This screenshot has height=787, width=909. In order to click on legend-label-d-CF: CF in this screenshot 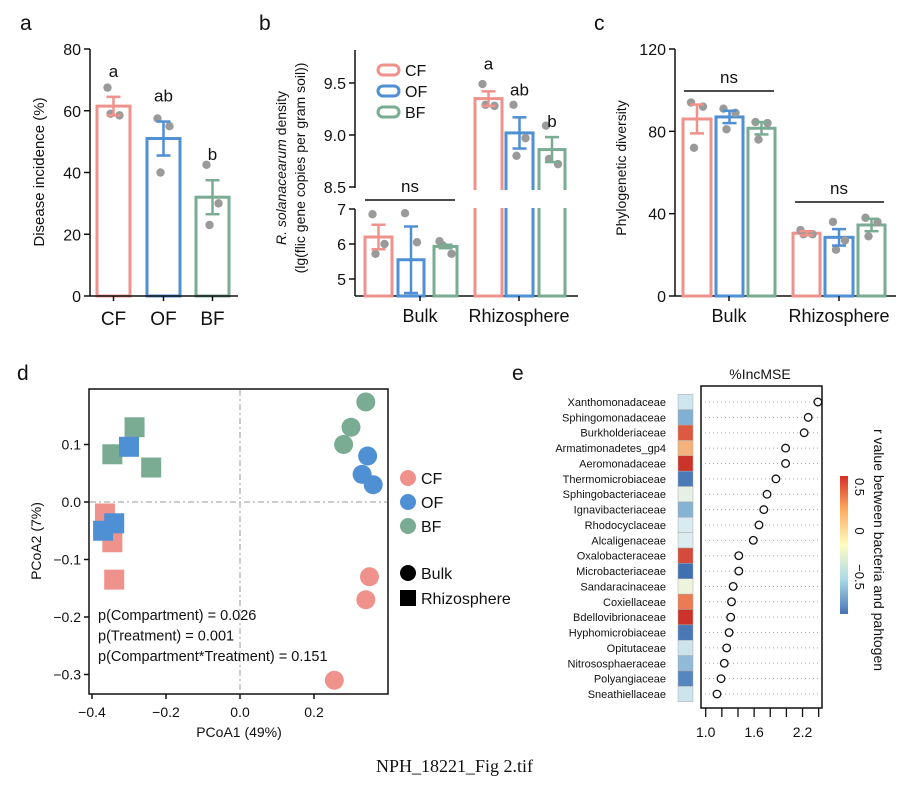, I will do `click(432, 479)`.